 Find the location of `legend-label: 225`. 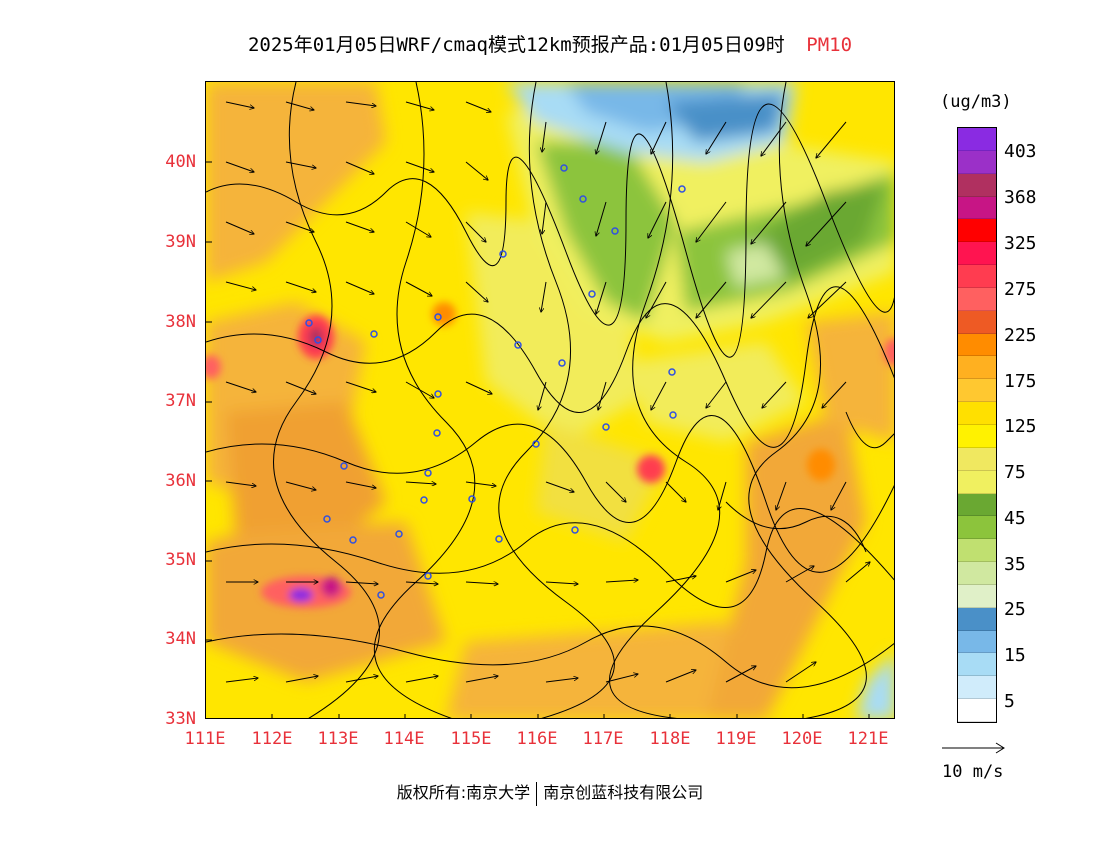

legend-label: 225 is located at coordinates (1020, 335).